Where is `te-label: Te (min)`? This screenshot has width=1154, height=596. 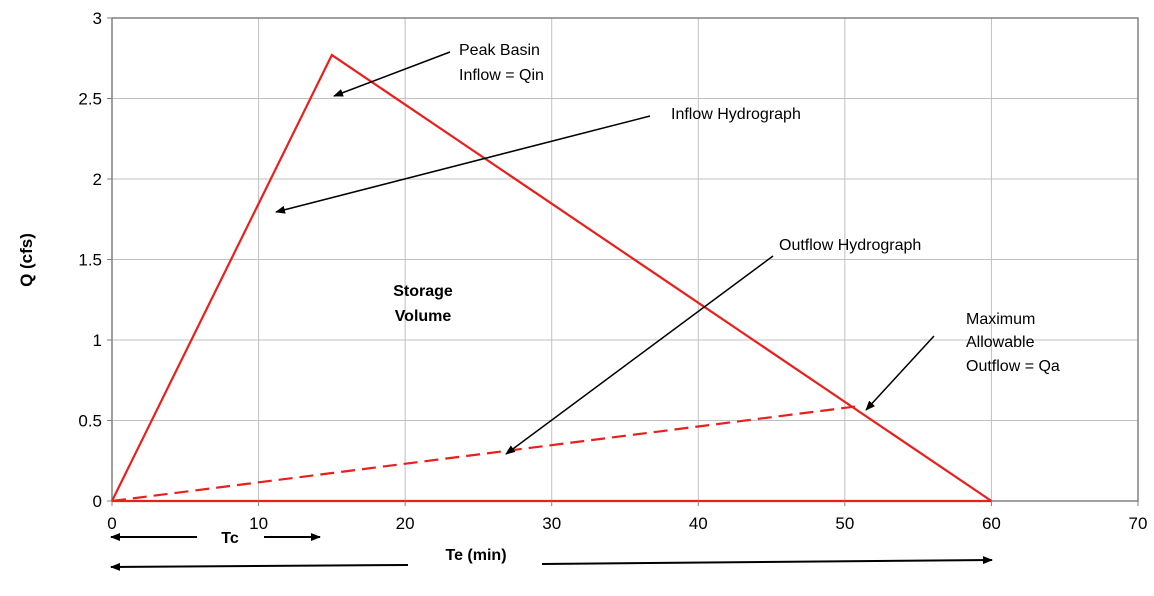
te-label: Te (min) is located at coordinates (475, 555).